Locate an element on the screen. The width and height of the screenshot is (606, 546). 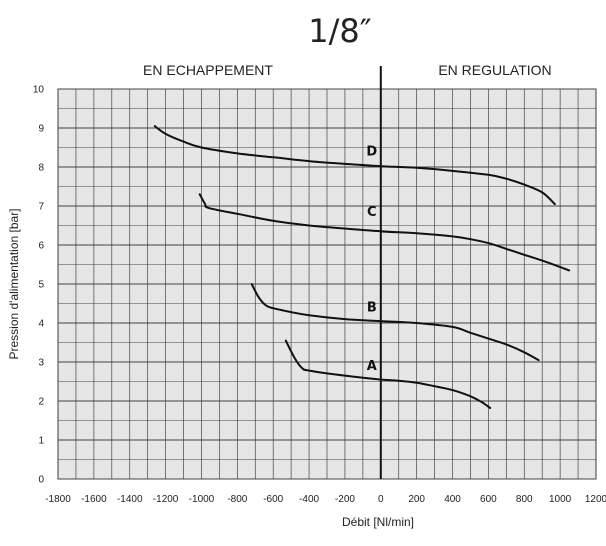
x-tick-label: -200 is located at coordinates (345, 499).